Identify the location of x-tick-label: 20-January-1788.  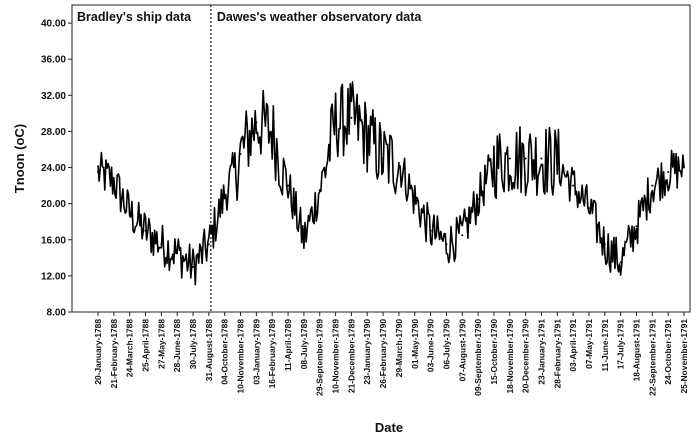
(98, 352).